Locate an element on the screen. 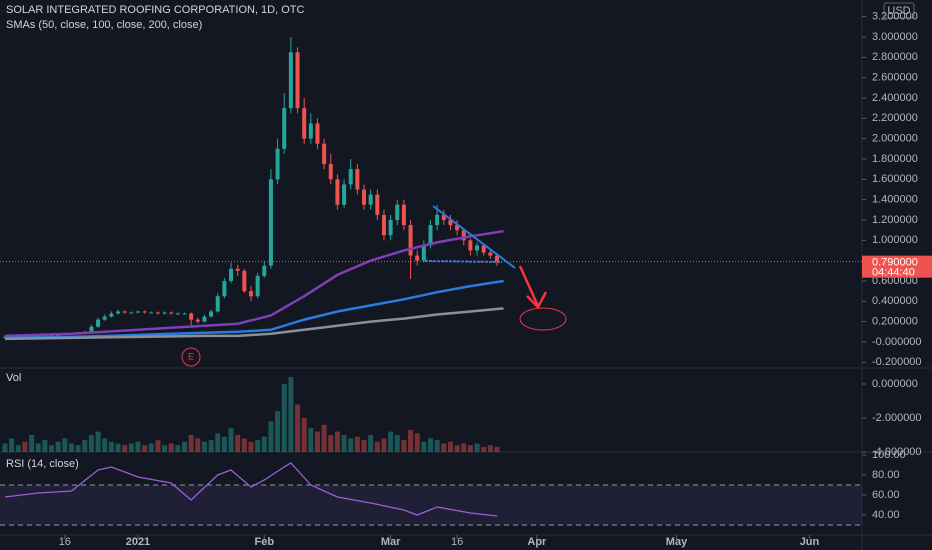  x-tick-label: May is located at coordinates (677, 542).